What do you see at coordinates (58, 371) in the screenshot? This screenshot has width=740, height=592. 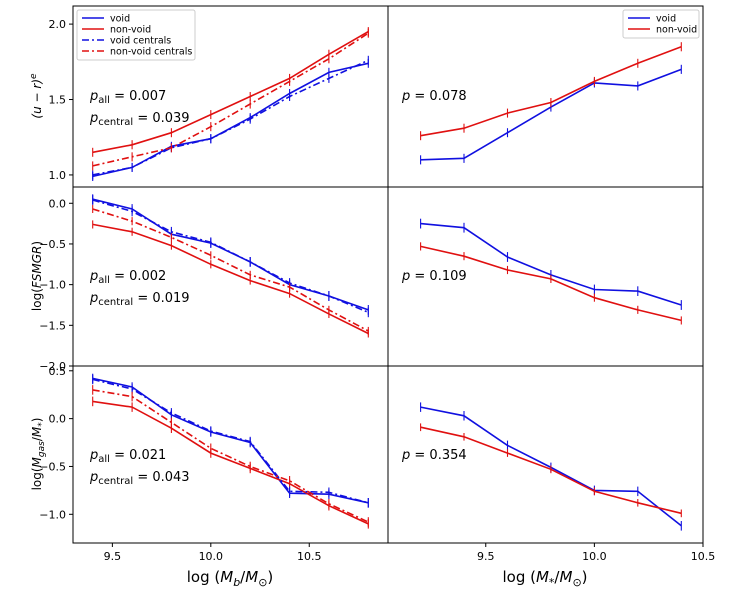 I see `panel-r2-c0-ytick-label: 0.5` at bounding box center [58, 371].